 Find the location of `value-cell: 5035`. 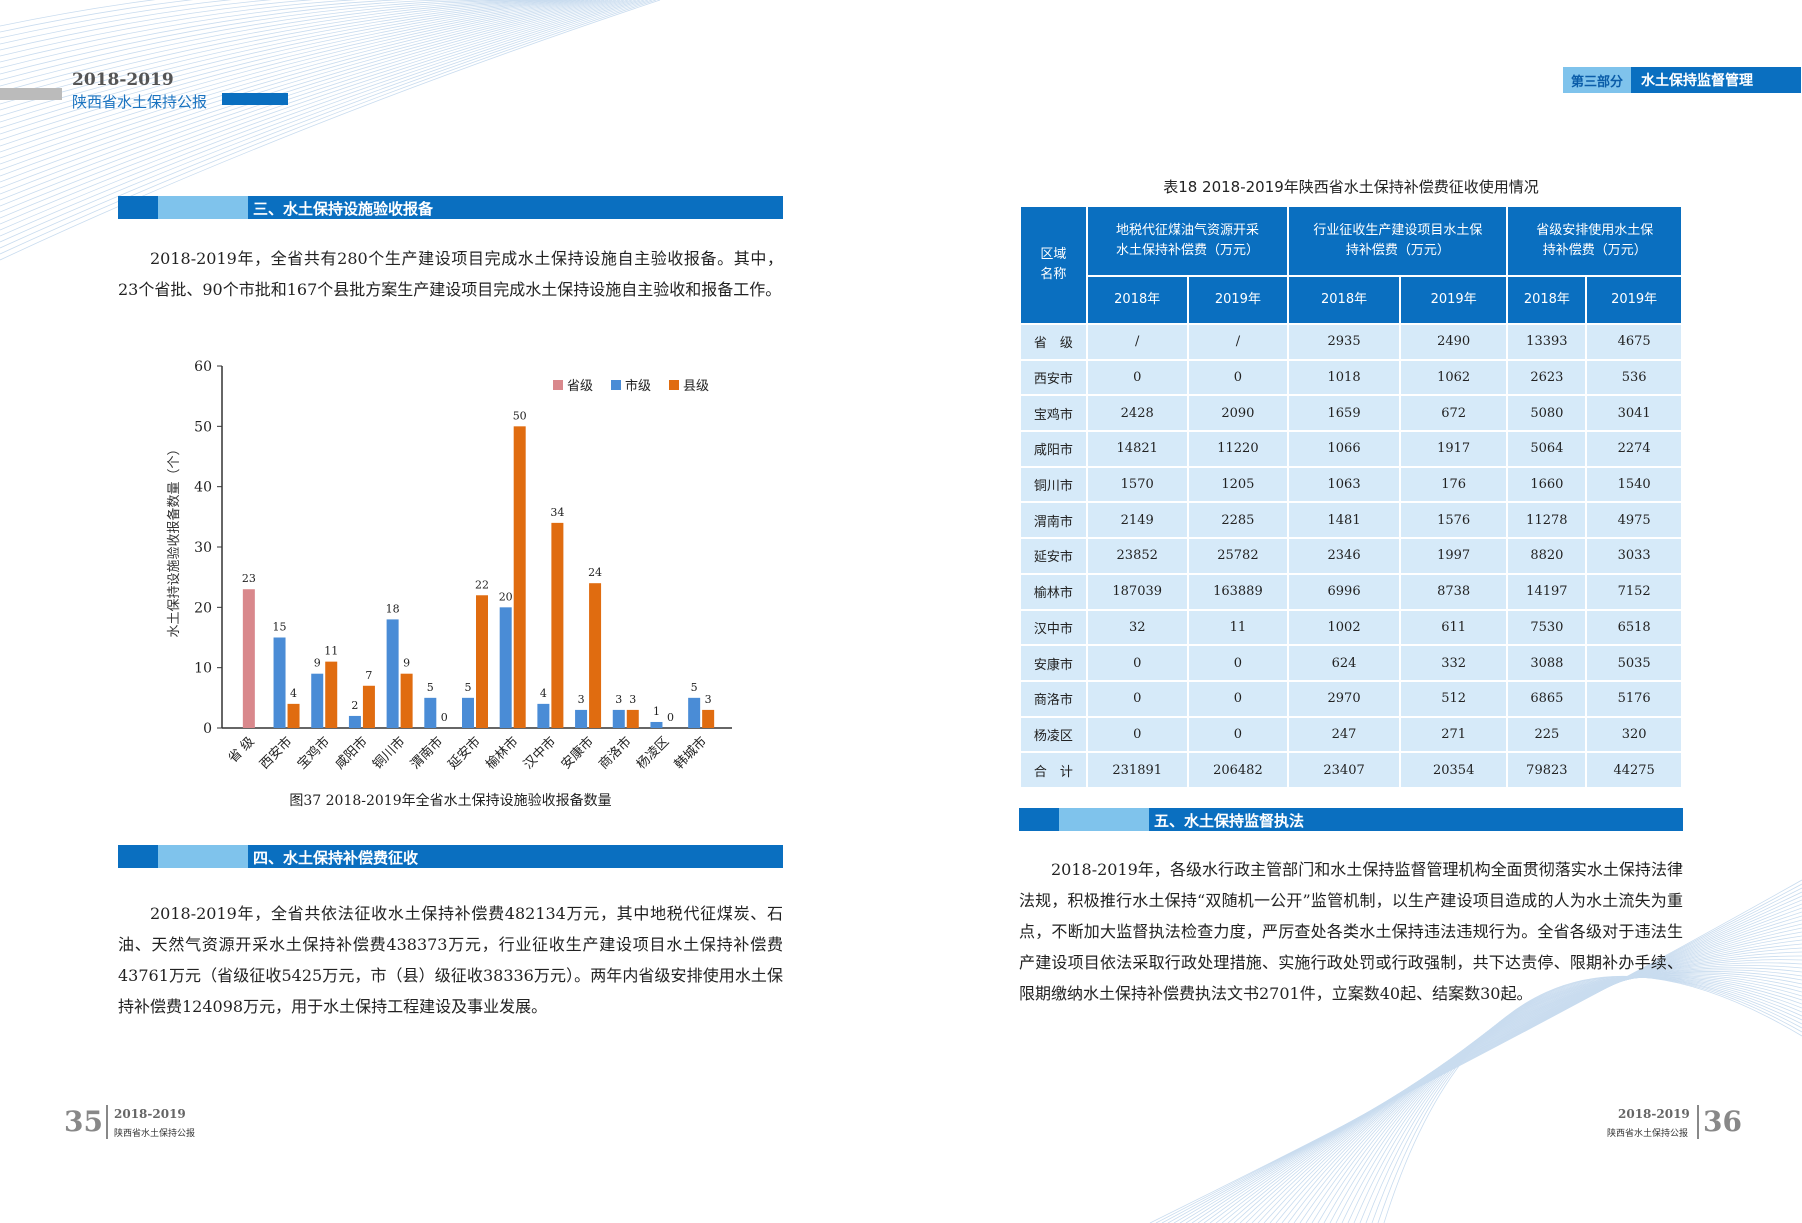

value-cell: 5035 is located at coordinates (1634, 663).